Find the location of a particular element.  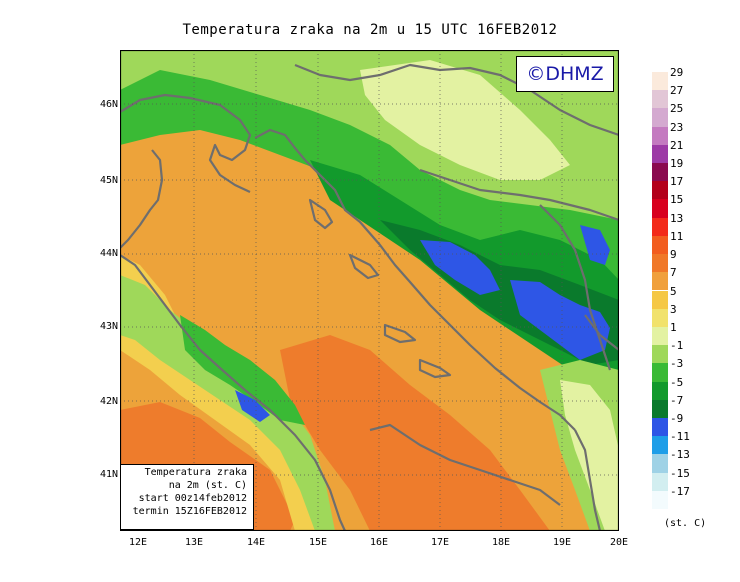

info-line-3: start 00z14feb2012 is located at coordinates (192, 498).